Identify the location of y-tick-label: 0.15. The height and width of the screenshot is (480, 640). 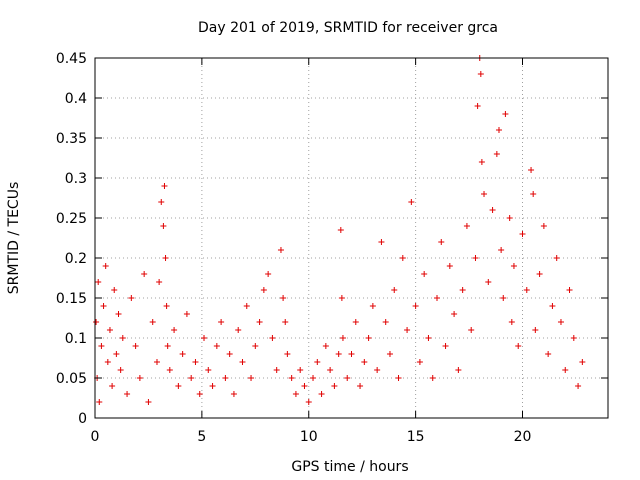
(71, 299).